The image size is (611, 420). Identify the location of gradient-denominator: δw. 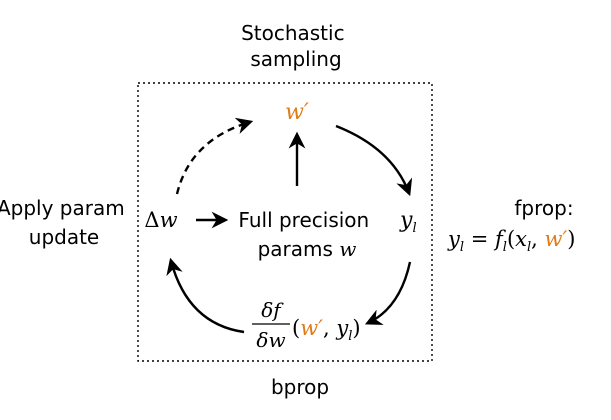
(270, 340).